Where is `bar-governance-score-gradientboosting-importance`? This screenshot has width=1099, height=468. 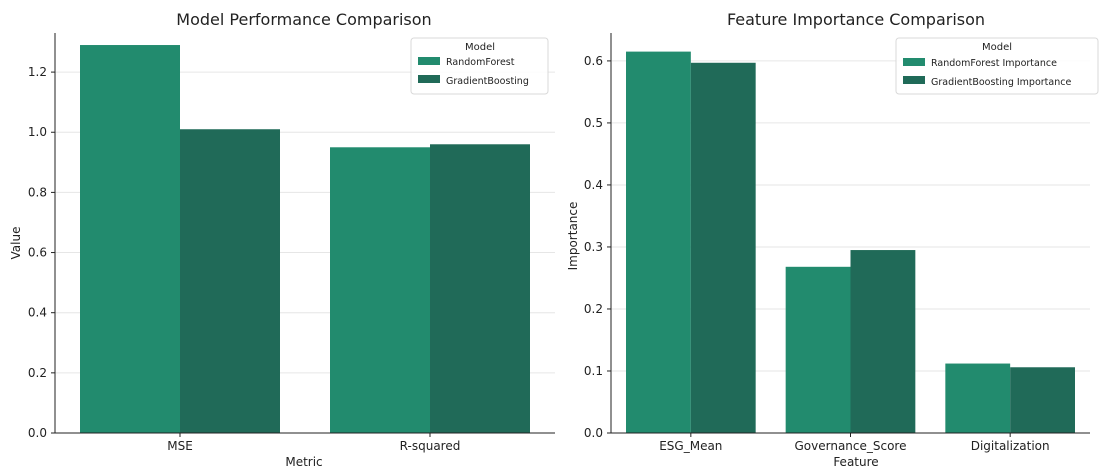
bar-governance-score-gradientboosting-importance is located at coordinates (883, 341).